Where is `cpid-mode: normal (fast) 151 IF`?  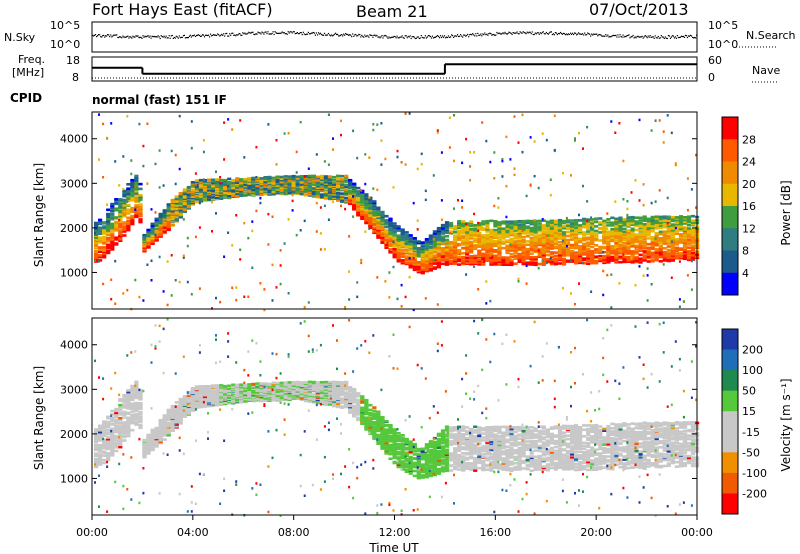
cpid-mode: normal (fast) 151 IF is located at coordinates (159, 100).